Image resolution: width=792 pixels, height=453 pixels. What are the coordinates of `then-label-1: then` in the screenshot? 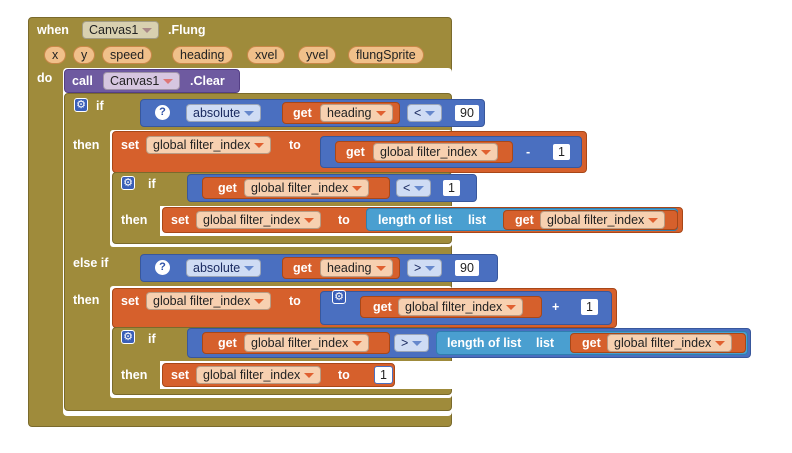 It's located at (86, 145).